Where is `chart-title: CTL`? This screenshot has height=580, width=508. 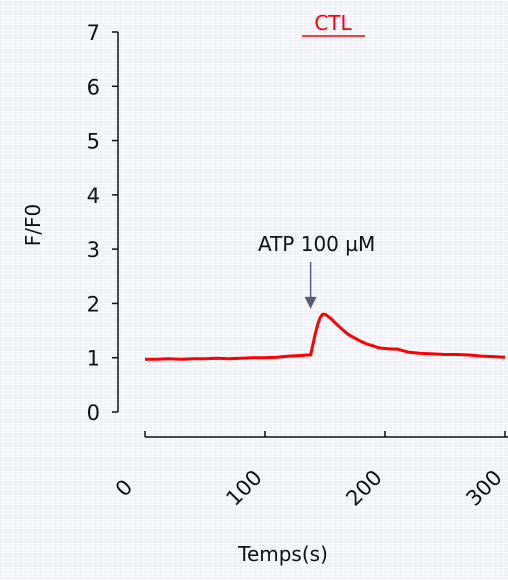
chart-title: CTL is located at coordinates (333, 23).